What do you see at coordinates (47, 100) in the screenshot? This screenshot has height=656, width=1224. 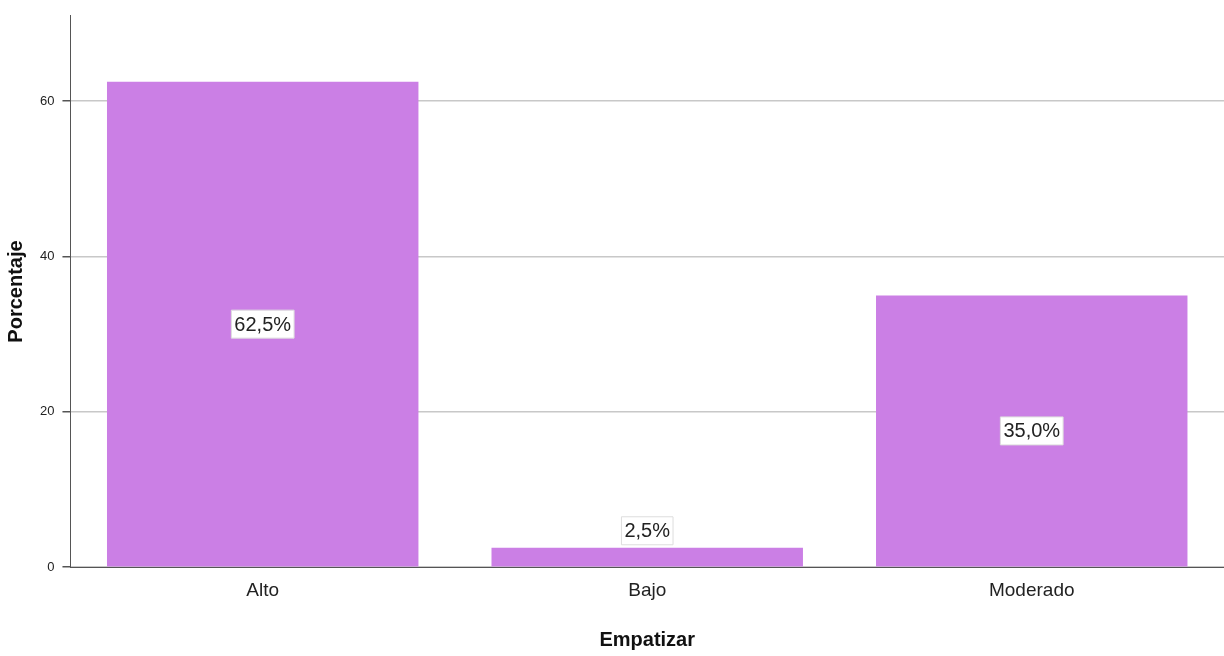 I see `y-tick-label: 60` at bounding box center [47, 100].